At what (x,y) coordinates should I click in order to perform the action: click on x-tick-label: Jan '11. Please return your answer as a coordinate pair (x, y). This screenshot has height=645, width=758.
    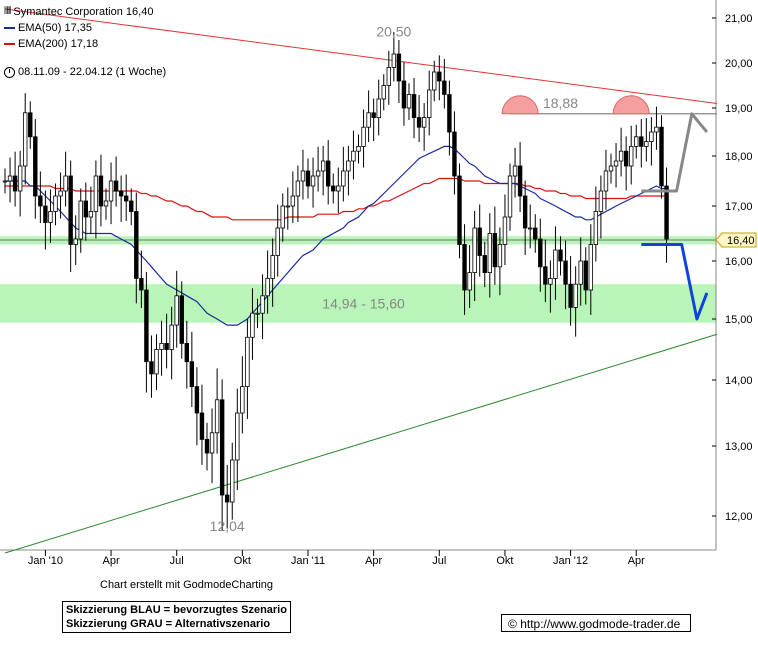
    Looking at the image, I should click on (308, 561).